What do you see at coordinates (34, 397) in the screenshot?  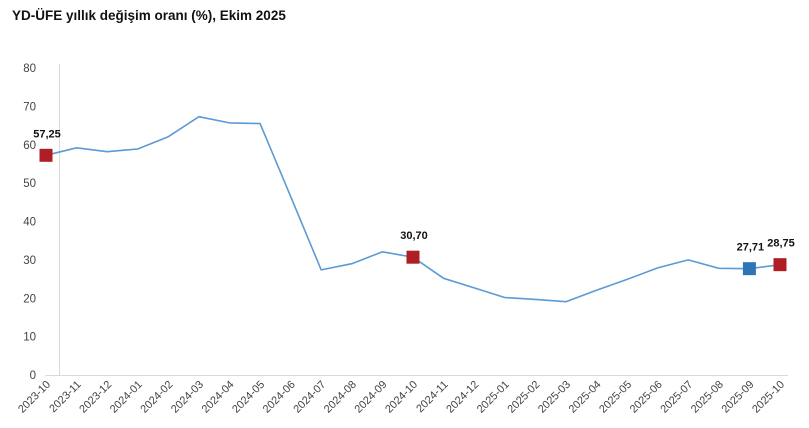 I see `x-tick-label: 2023-10` at bounding box center [34, 397].